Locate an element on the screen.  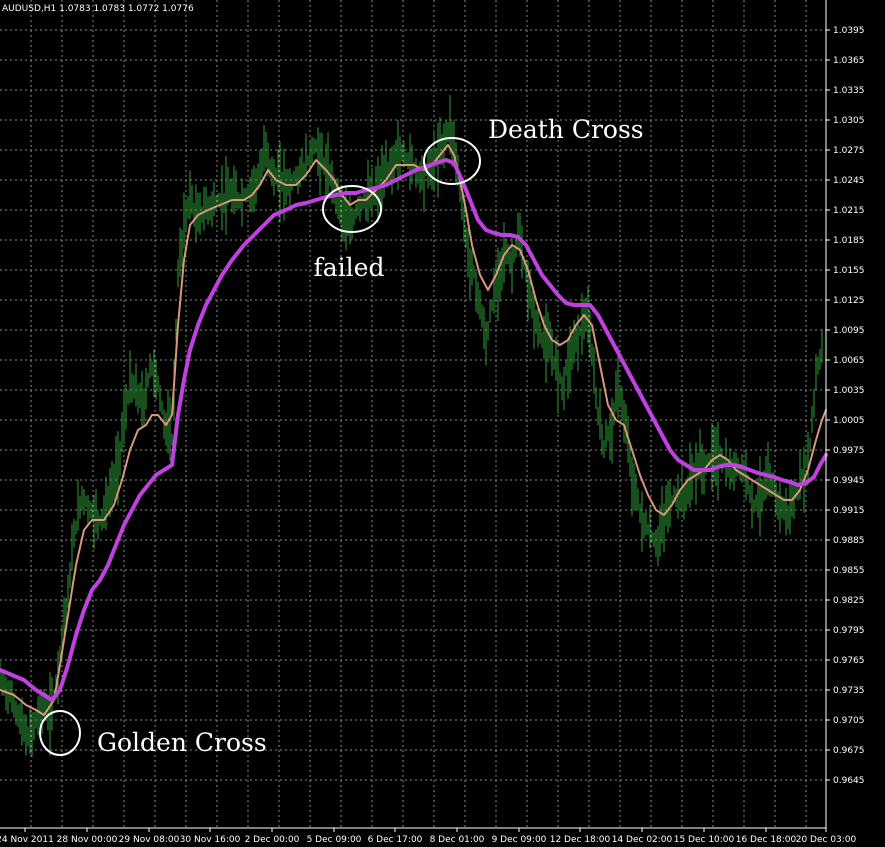
y-tick-label: 1.0005 is located at coordinates (849, 421).